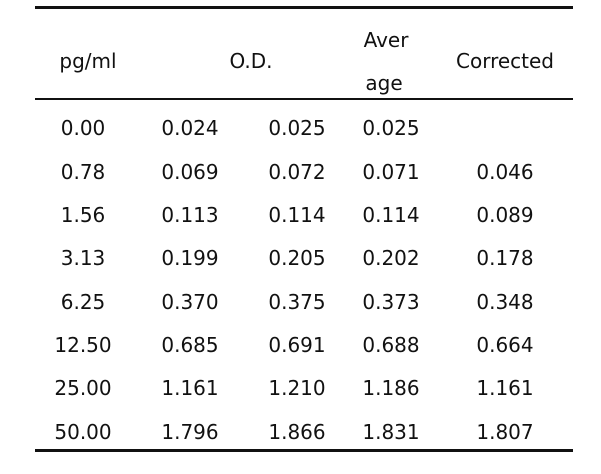 The image size is (601, 474). I want to click on cell-corrected: 0.664, so click(505, 345).